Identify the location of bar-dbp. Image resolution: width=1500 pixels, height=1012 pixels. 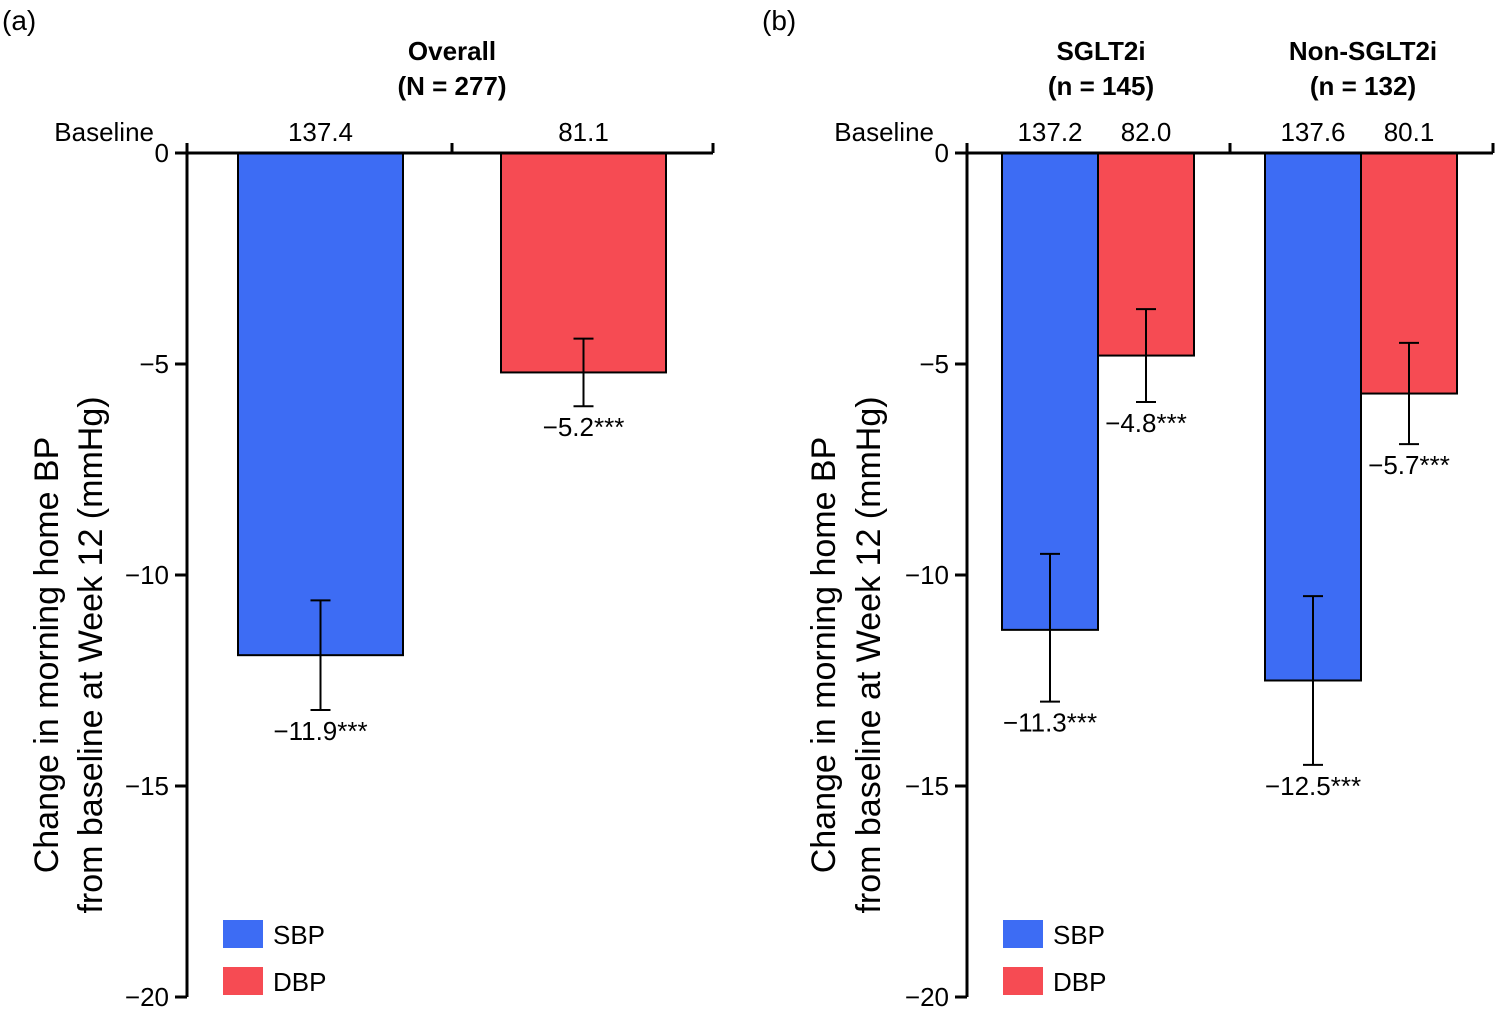
(583, 263).